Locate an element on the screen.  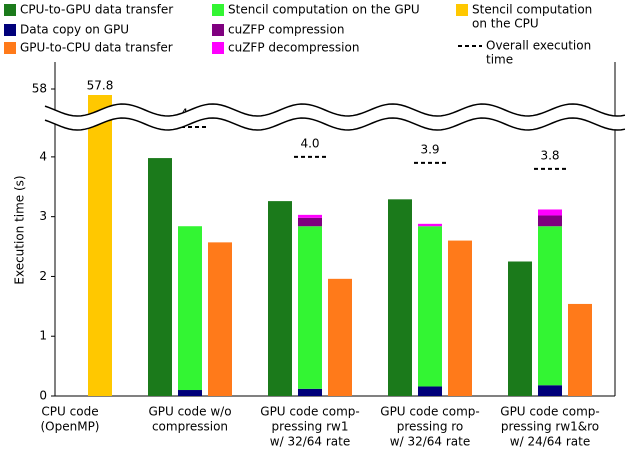
x-tick-label: (OpenMP) is located at coordinates (69, 427).